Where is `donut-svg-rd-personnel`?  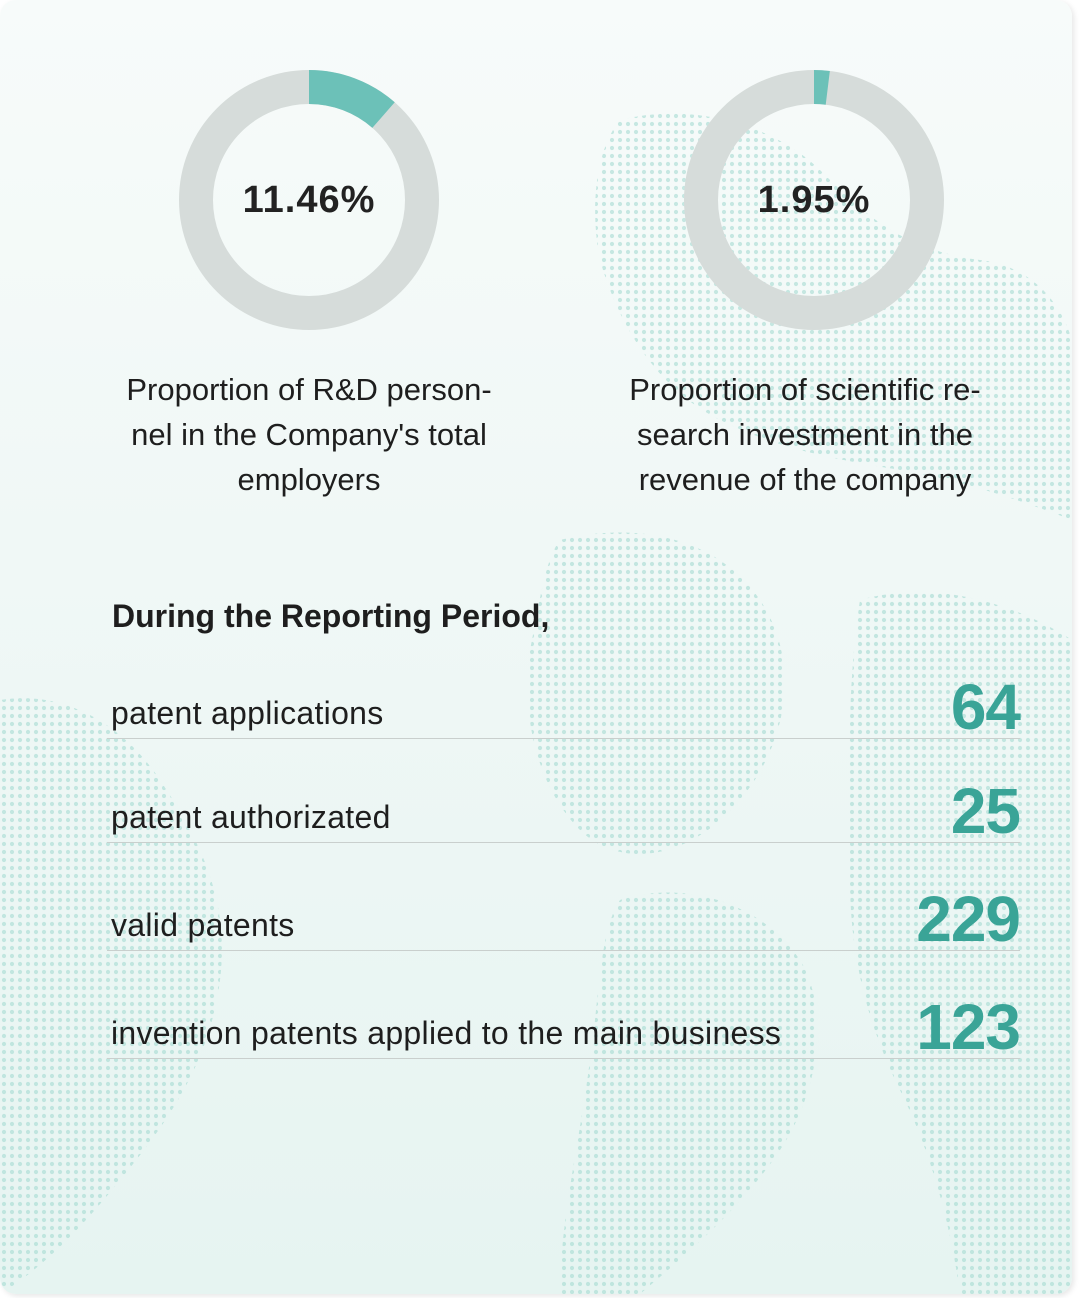
donut-svg-rd-personnel is located at coordinates (309, 200).